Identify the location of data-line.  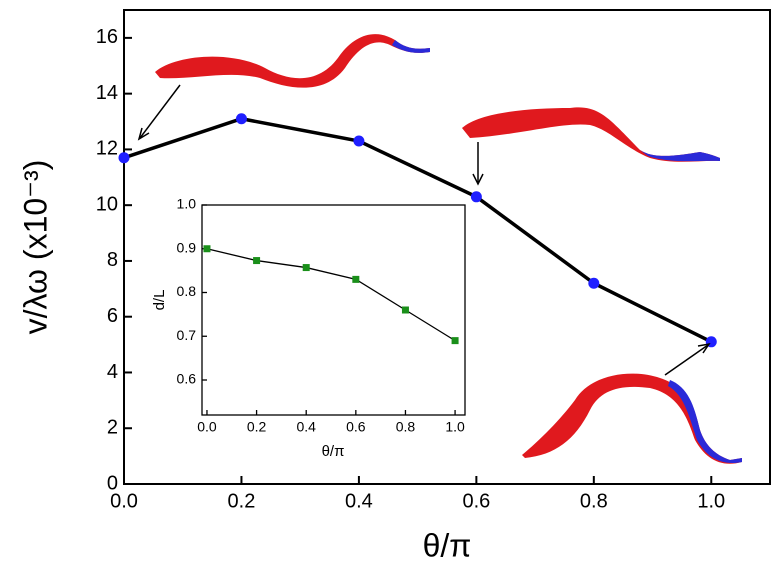
(331, 295).